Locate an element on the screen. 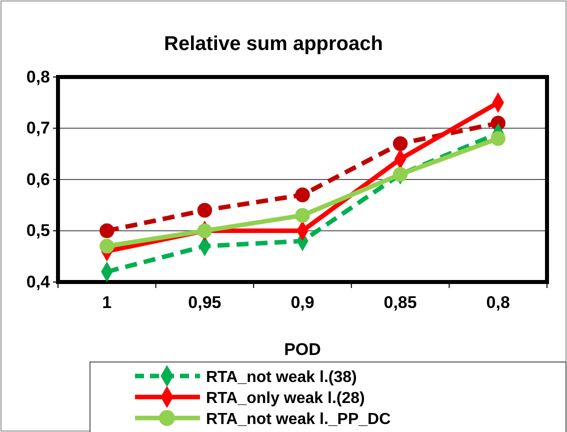 The height and width of the screenshot is (432, 567). legend-label: RTA_not weak l._PP_DC is located at coordinates (299, 419).